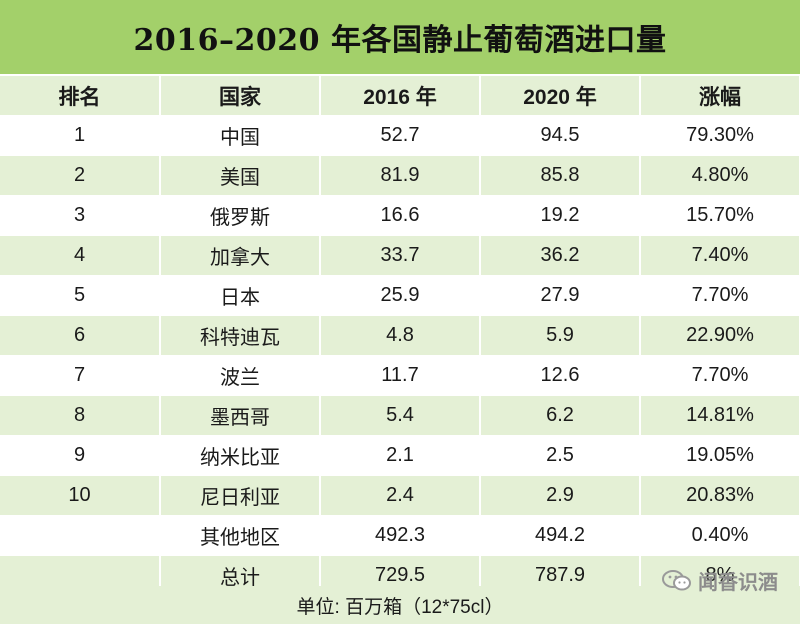  I want to click on table-row: 7 波兰 11.7 12.6 7.70%, so click(400, 375).